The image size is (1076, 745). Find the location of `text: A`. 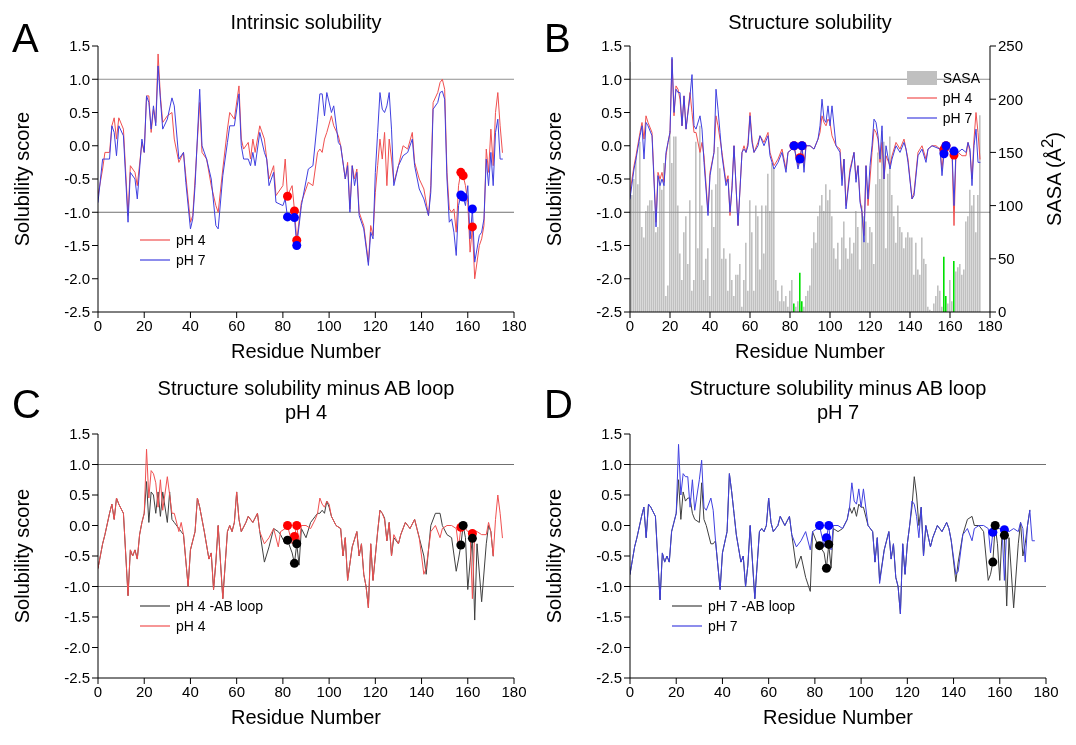

text: A is located at coordinates (25, 38).